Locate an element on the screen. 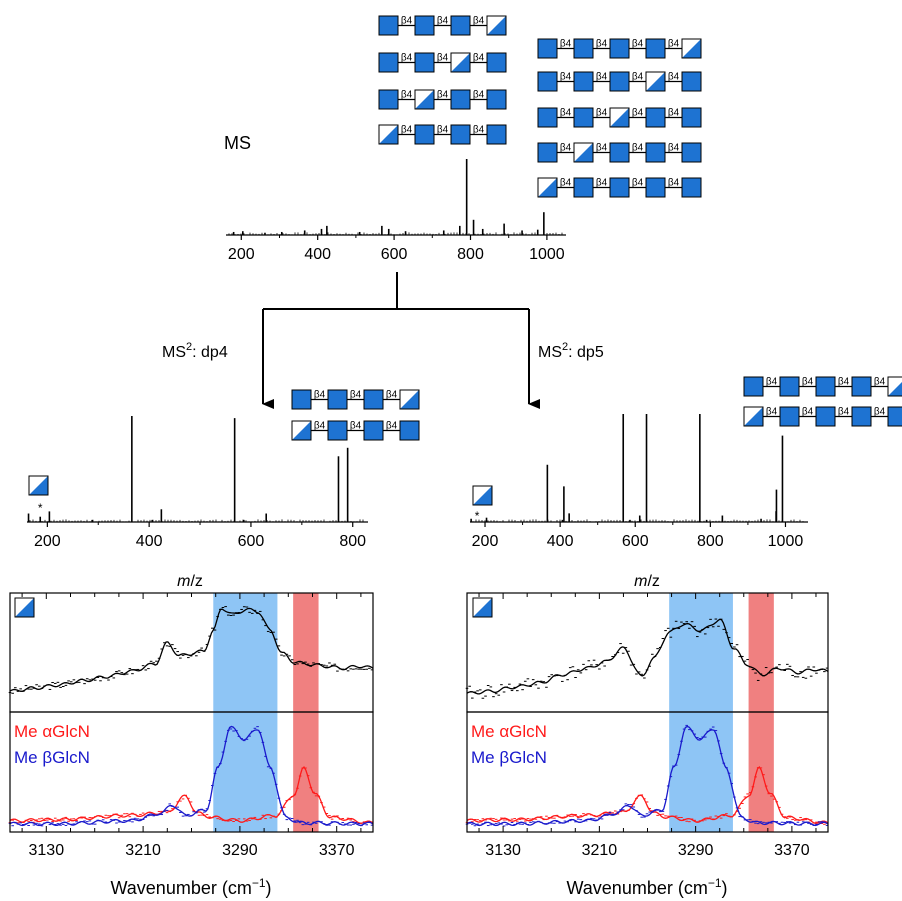 The width and height of the screenshot is (902, 901). ms2-dp5-label: MS2: dp5 is located at coordinates (571, 351).